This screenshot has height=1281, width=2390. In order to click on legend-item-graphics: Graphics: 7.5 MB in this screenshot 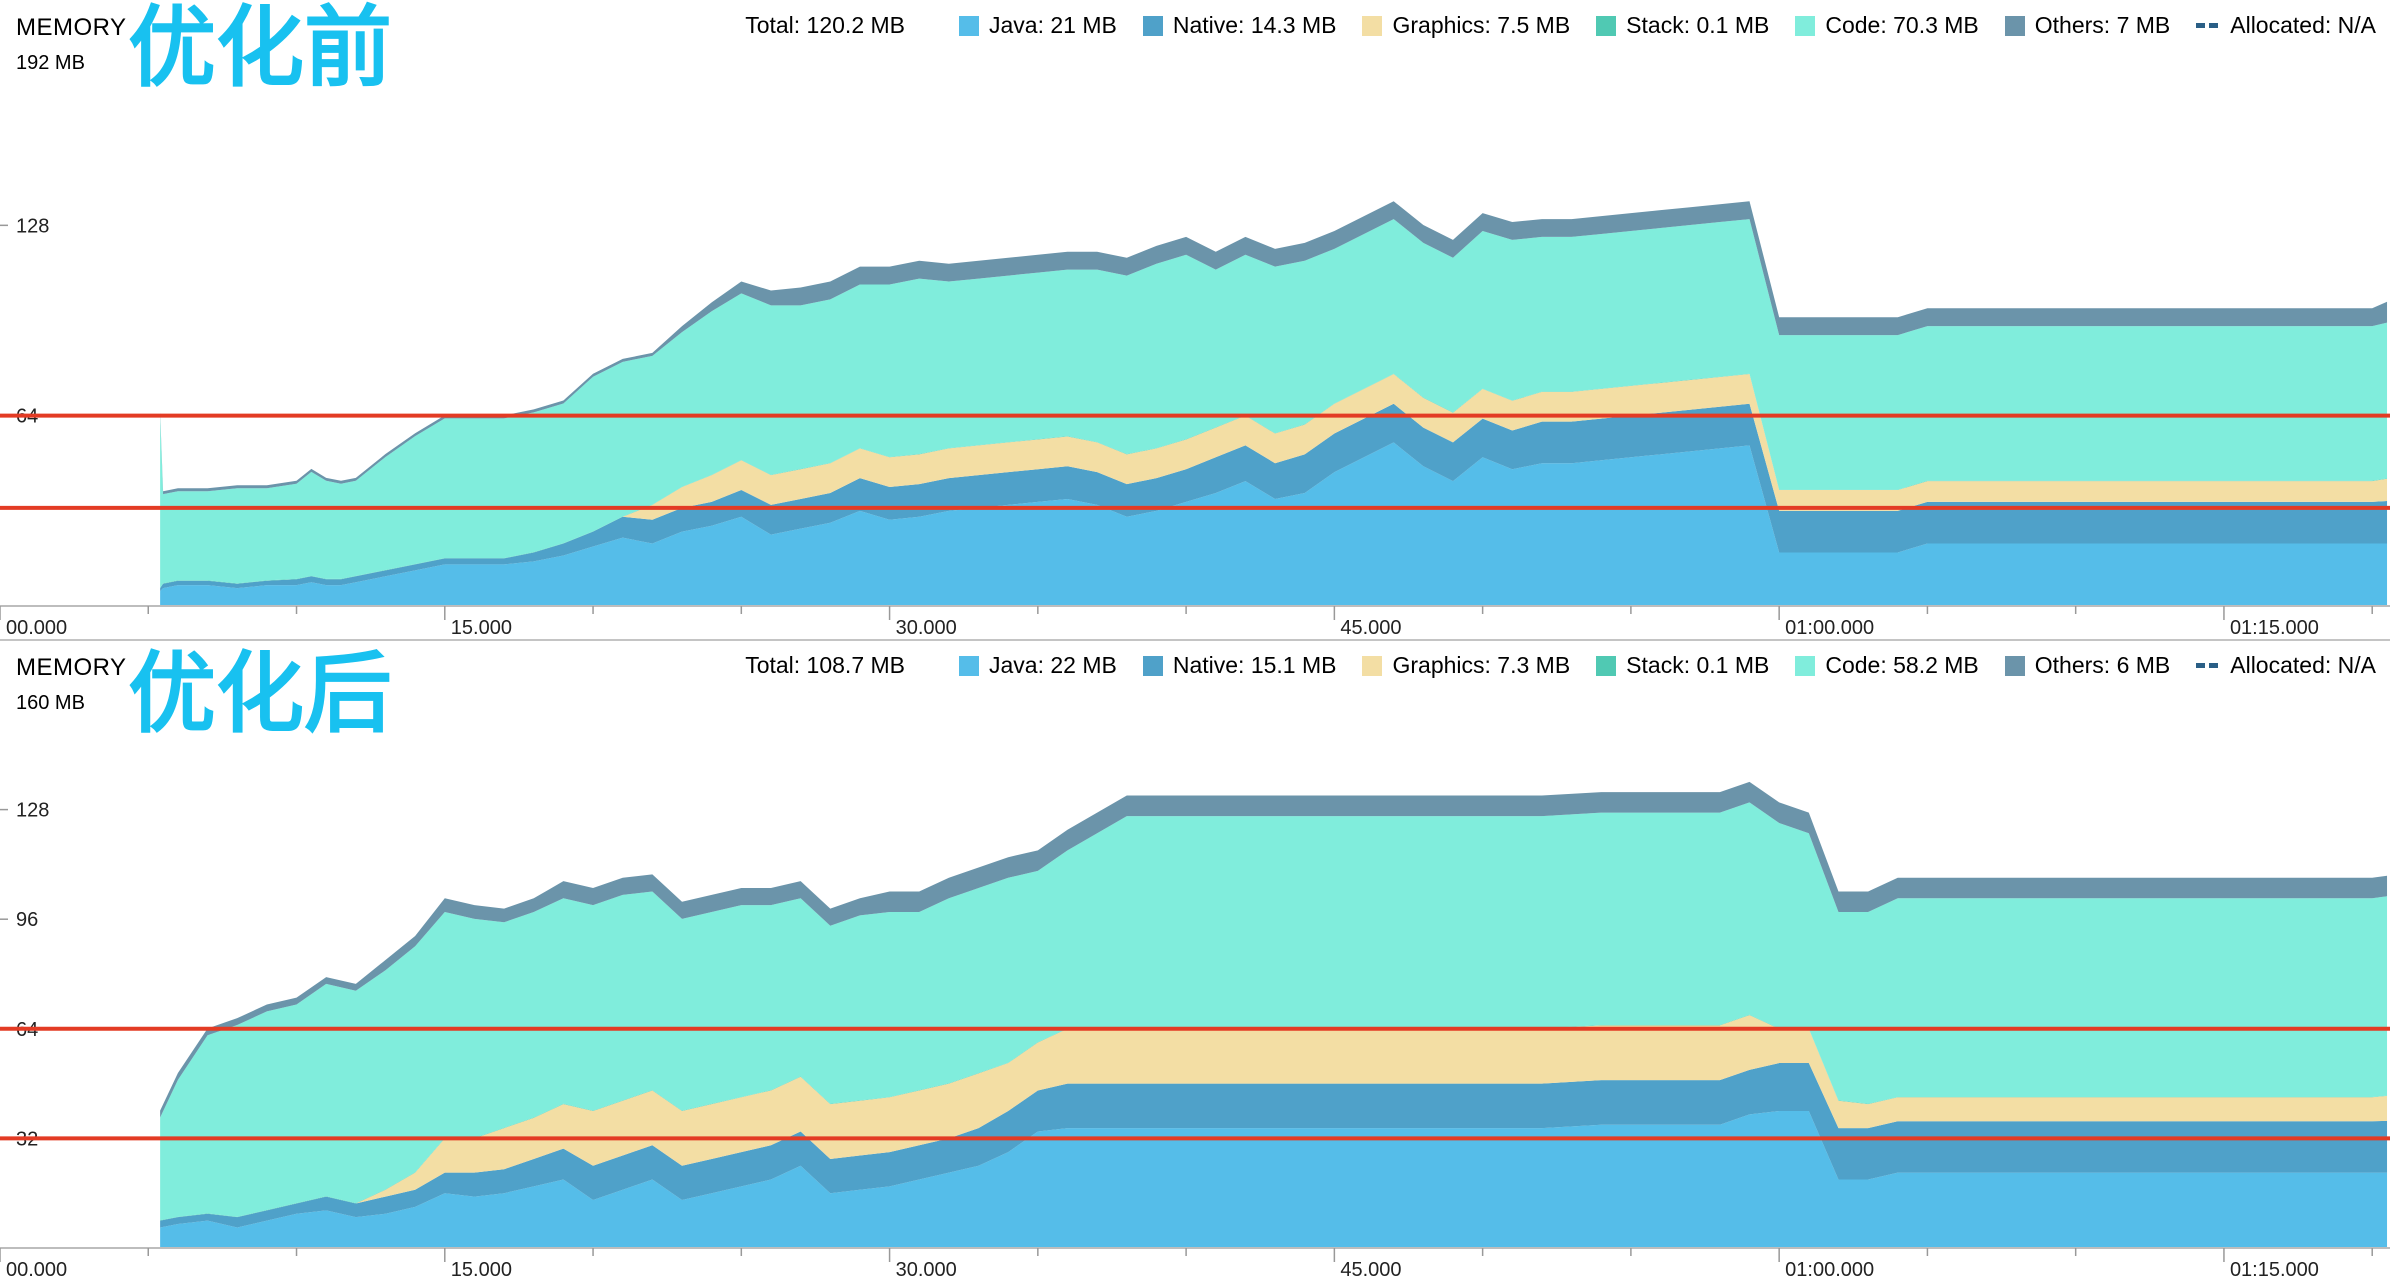, I will do `click(1466, 25)`.